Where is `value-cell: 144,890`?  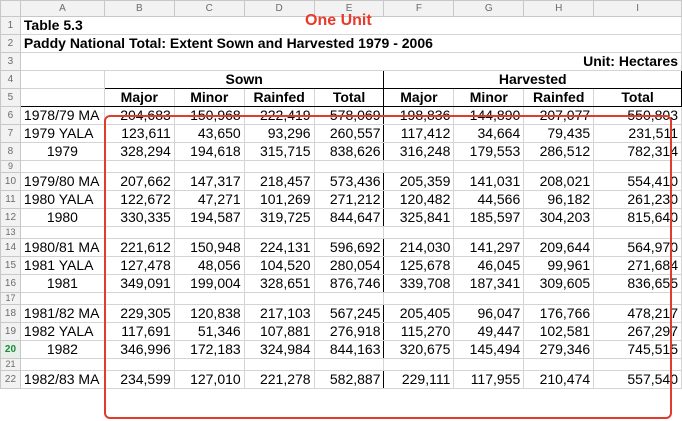 value-cell: 144,890 is located at coordinates (489, 115).